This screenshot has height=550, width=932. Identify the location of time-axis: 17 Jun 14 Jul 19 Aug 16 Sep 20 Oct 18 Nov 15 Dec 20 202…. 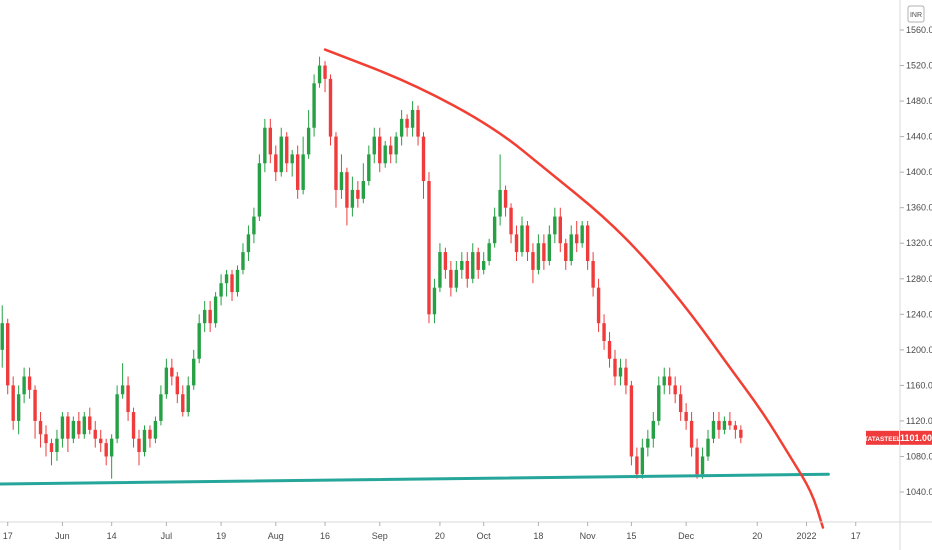
(466, 531).